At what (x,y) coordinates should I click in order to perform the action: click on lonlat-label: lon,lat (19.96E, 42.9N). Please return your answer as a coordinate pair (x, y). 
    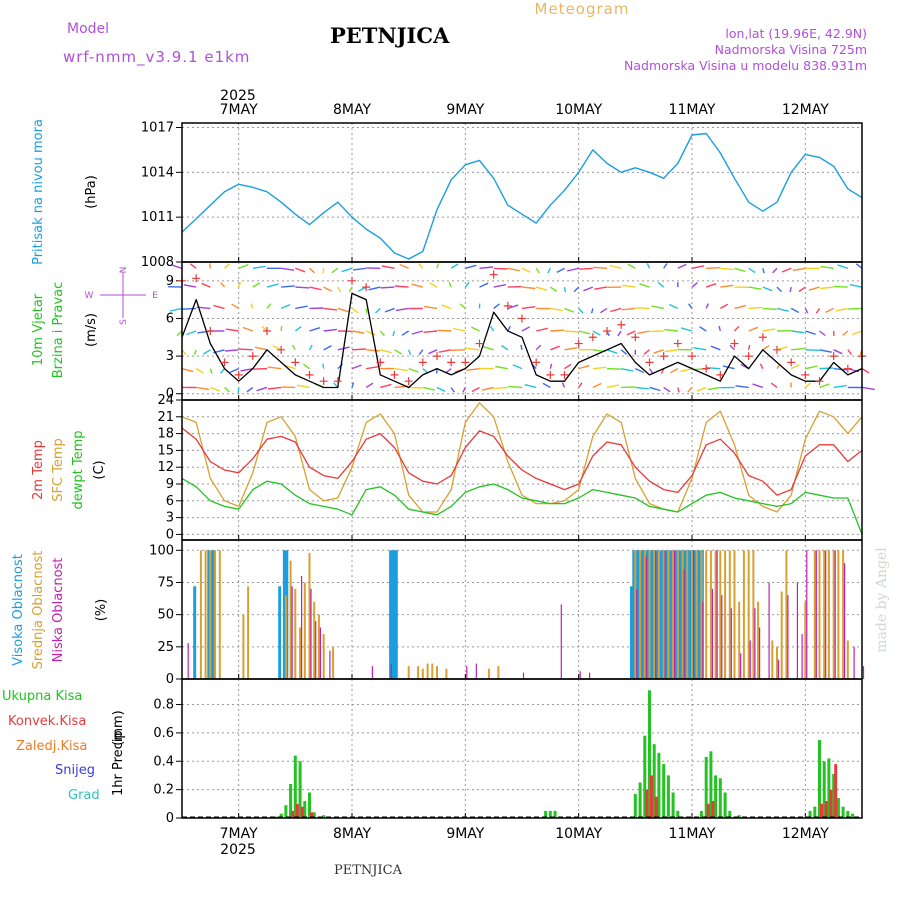
    Looking at the image, I should click on (796, 33).